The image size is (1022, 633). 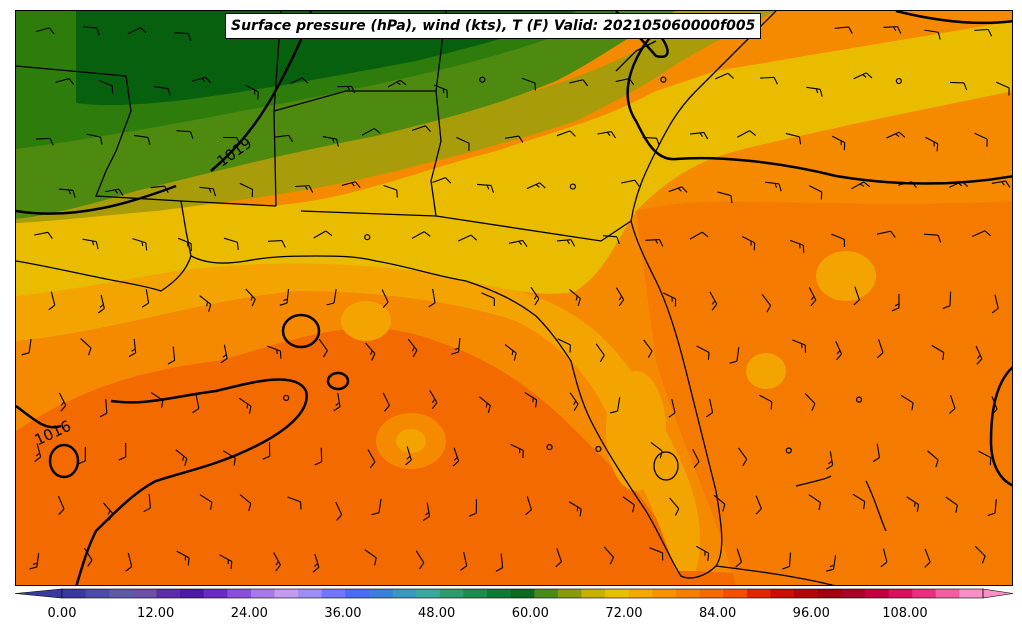 I want to click on colorbar-tick-label: 96.00, so click(x=811, y=613).